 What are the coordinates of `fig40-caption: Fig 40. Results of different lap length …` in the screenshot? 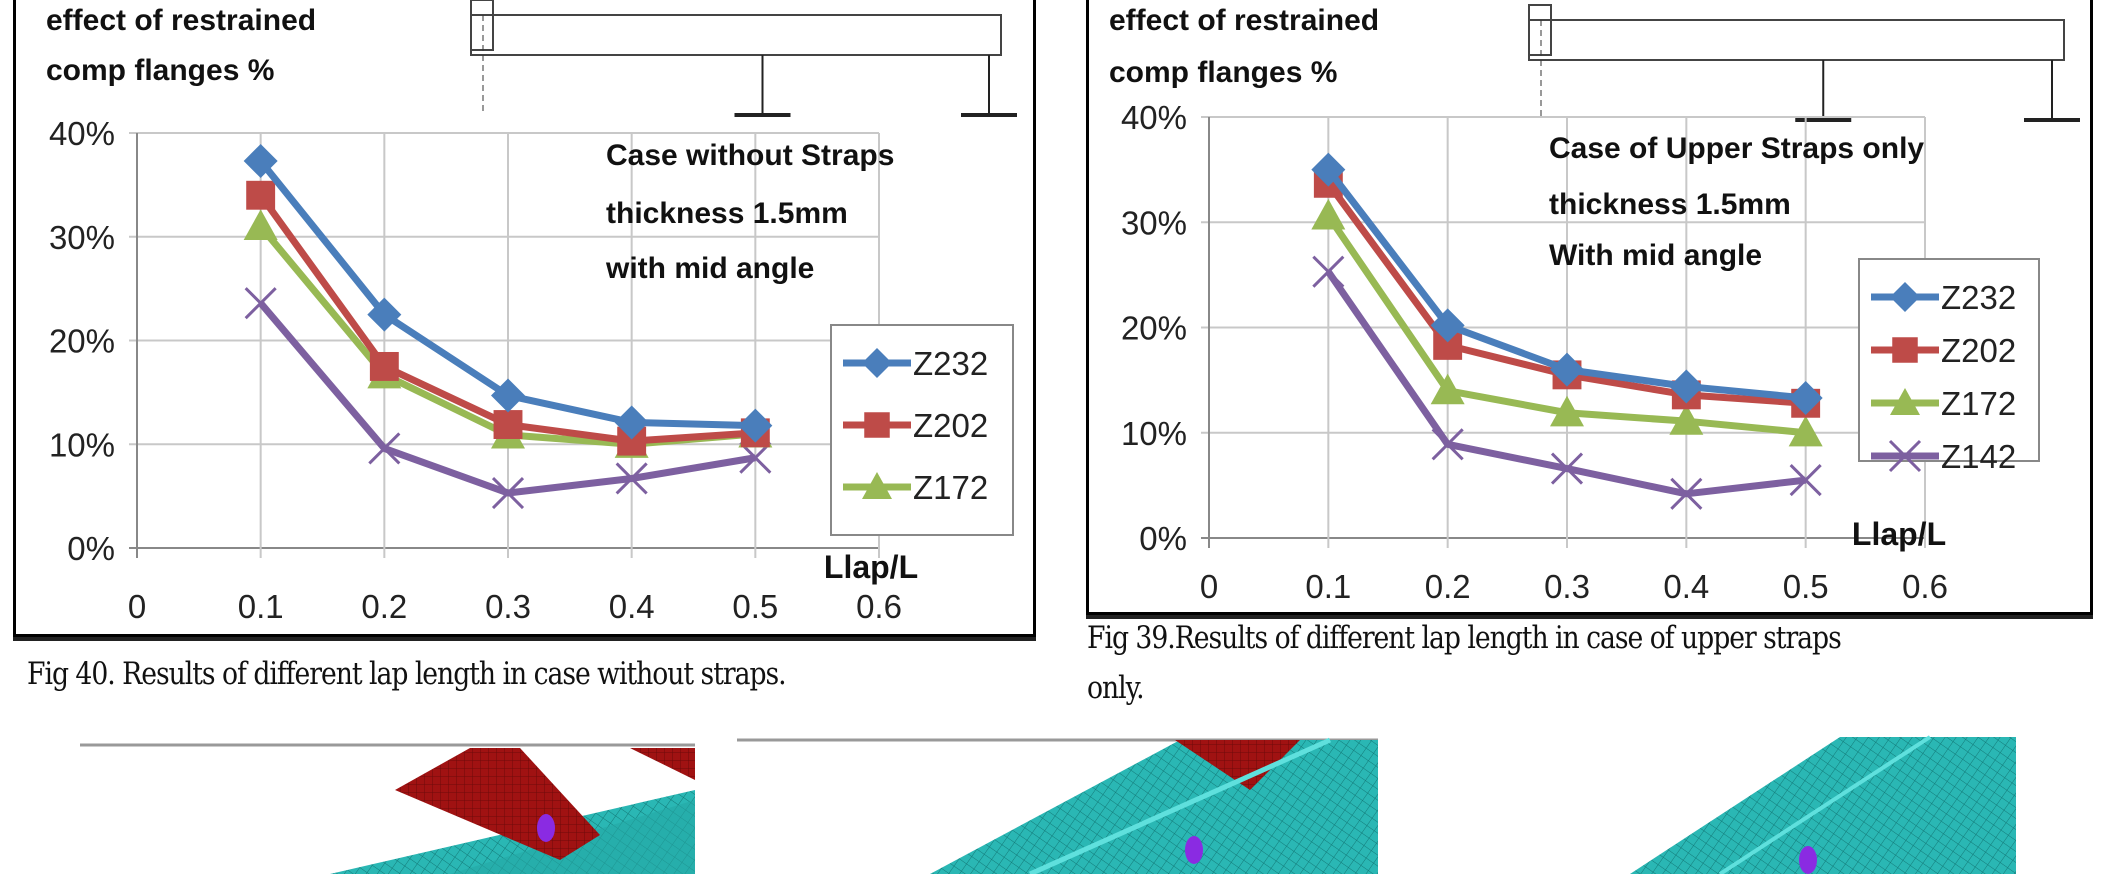 It's located at (407, 674).